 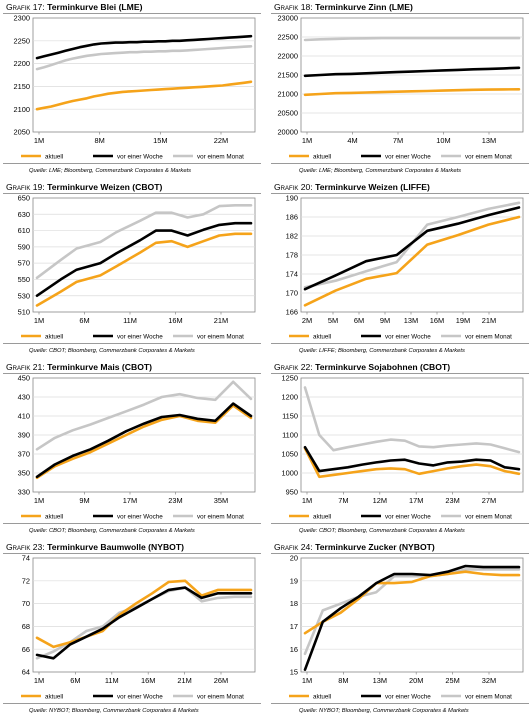 I want to click on y-tick-label: 550, so click(x=24, y=279).